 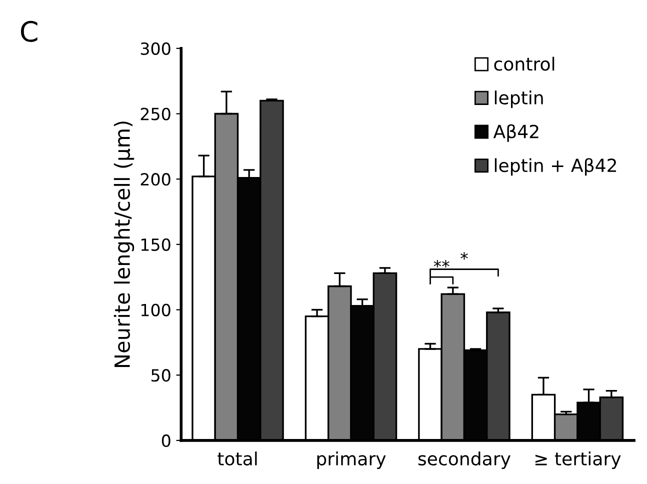 What do you see at coordinates (124, 245) in the screenshot?
I see `y-axis-title: Neurite lenght/cell (µm)` at bounding box center [124, 245].